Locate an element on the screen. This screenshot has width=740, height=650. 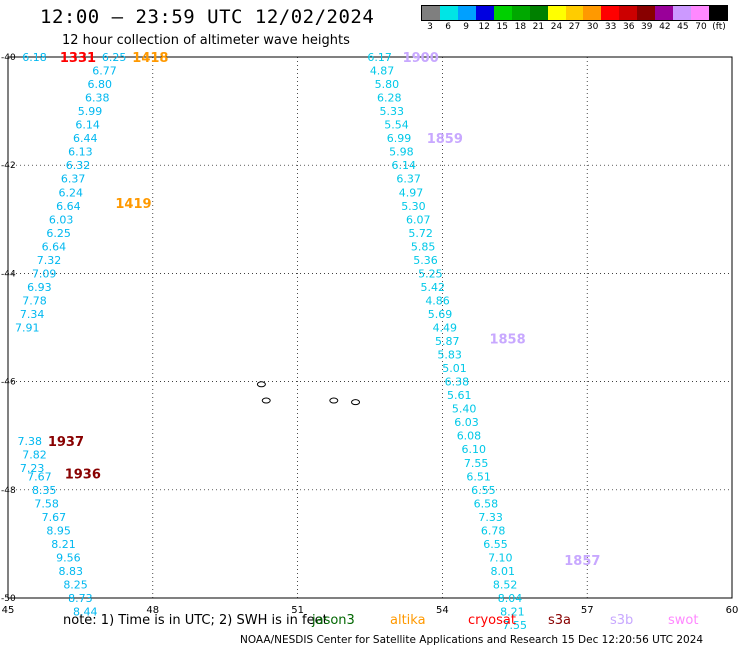
pass-time-label: 1858 is located at coordinates (507, 339).